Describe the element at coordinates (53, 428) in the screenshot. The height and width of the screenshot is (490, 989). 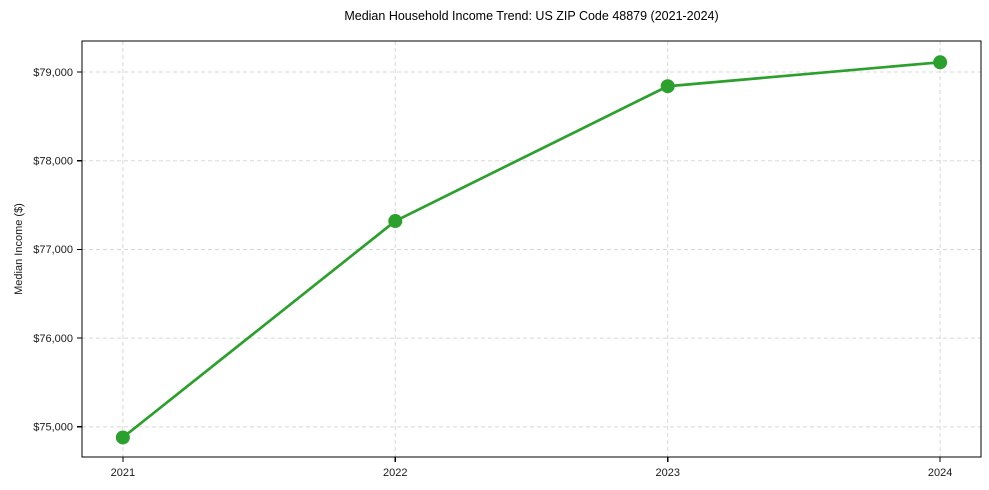
I see `y-tick-label: $75,000` at that location.